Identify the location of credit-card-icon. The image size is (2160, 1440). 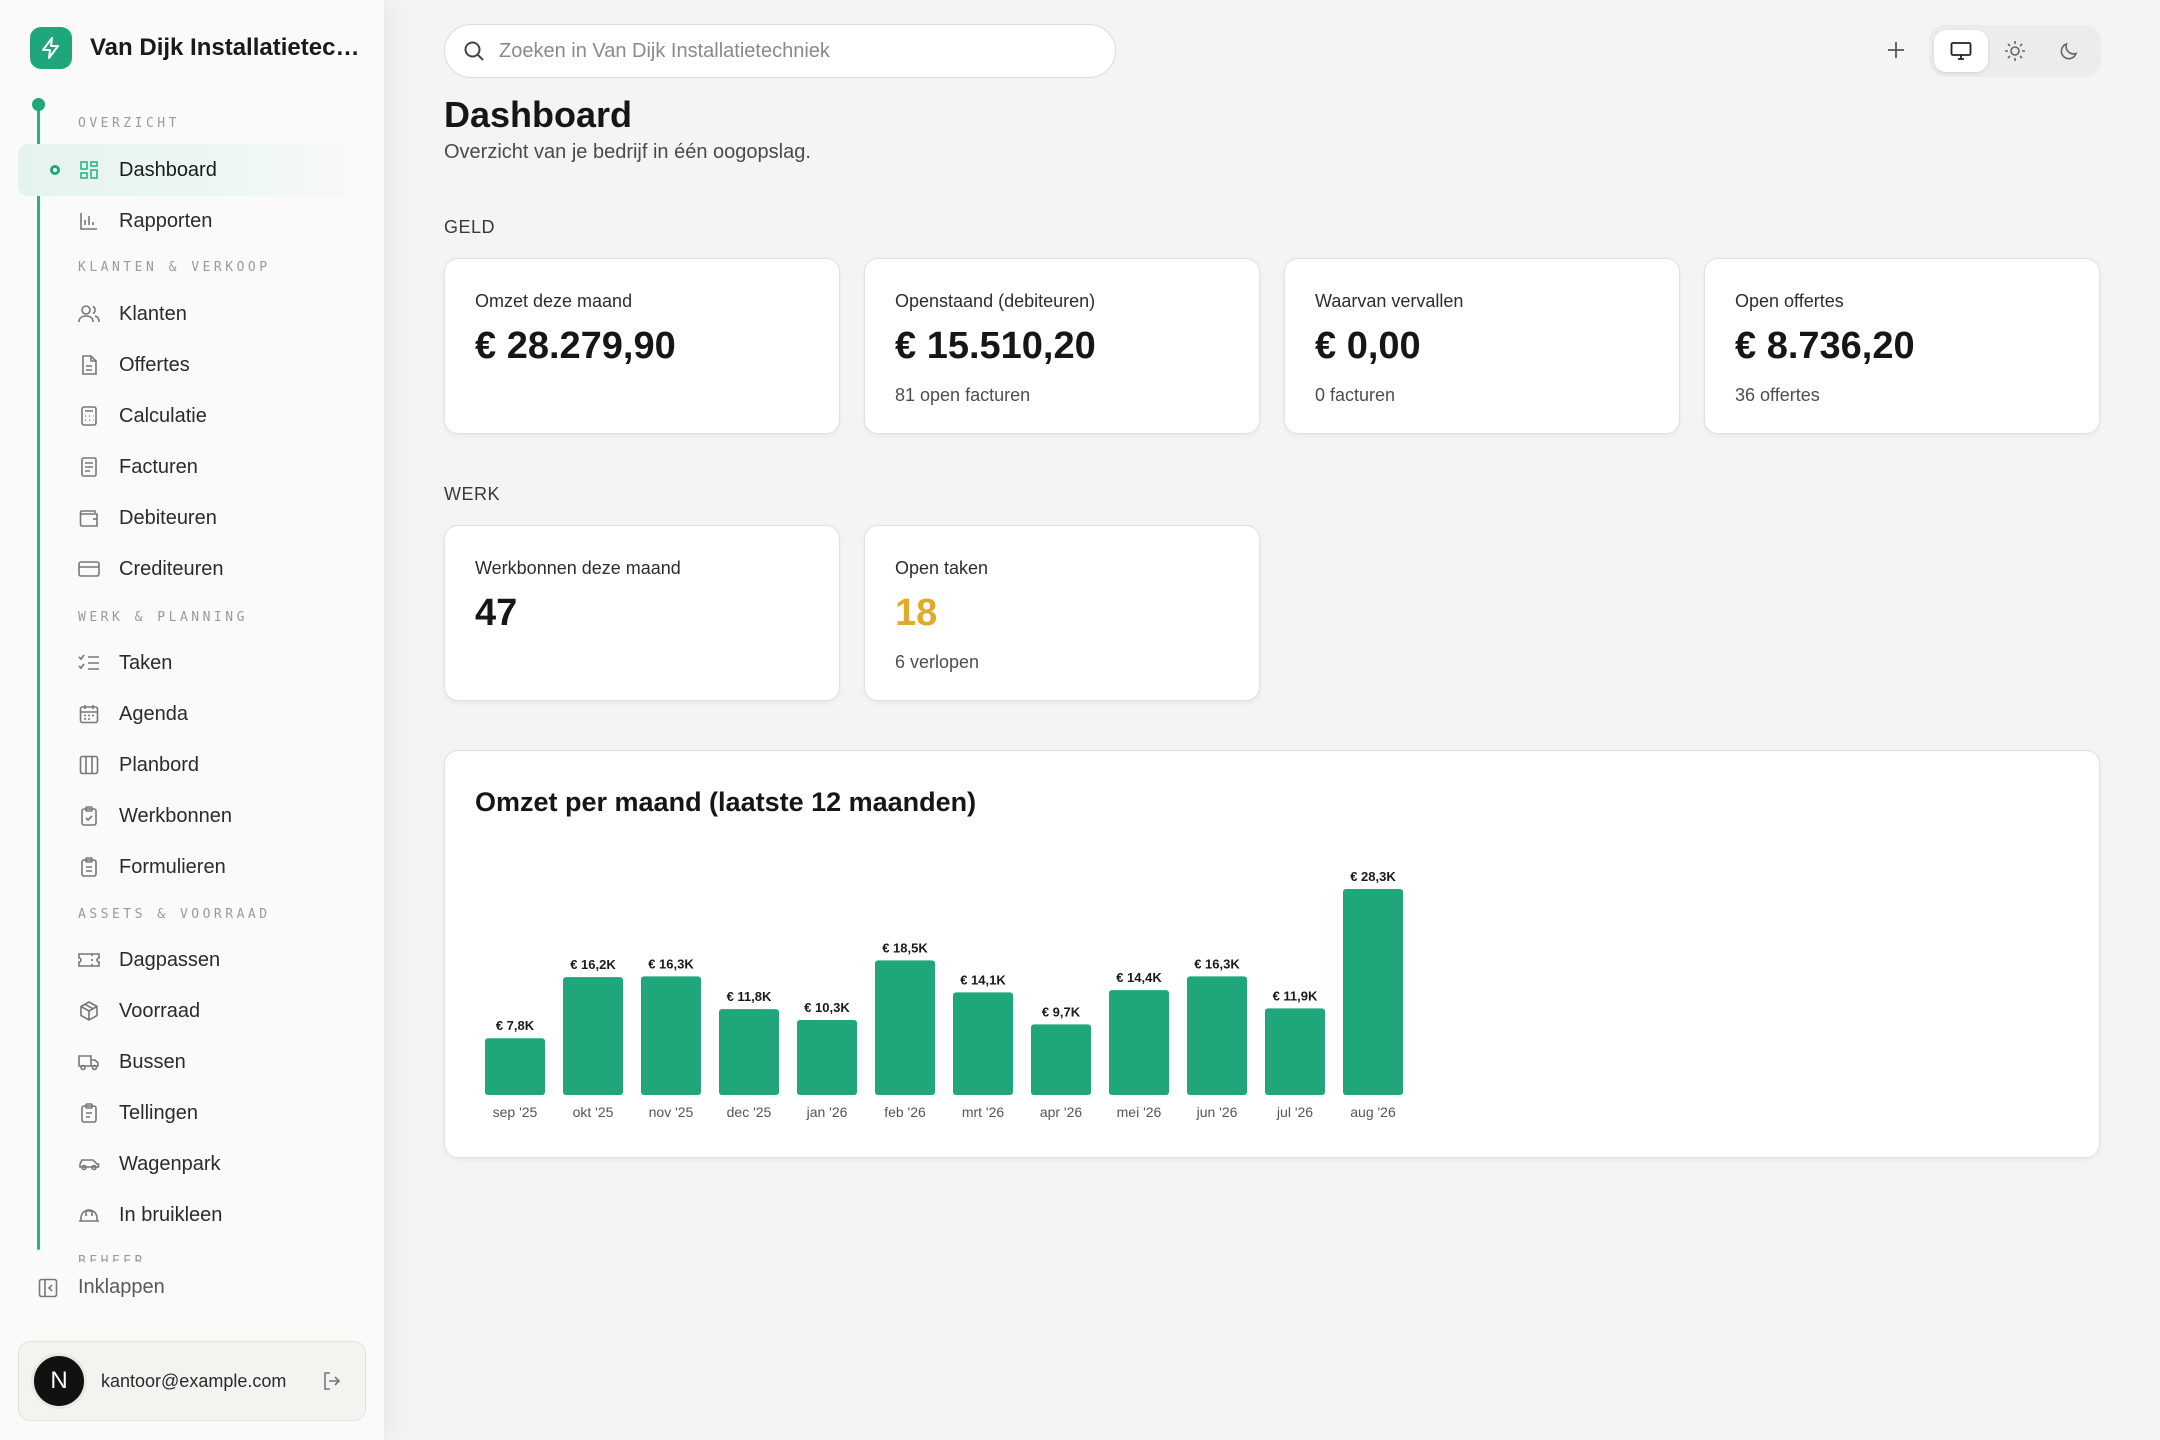
(89, 569).